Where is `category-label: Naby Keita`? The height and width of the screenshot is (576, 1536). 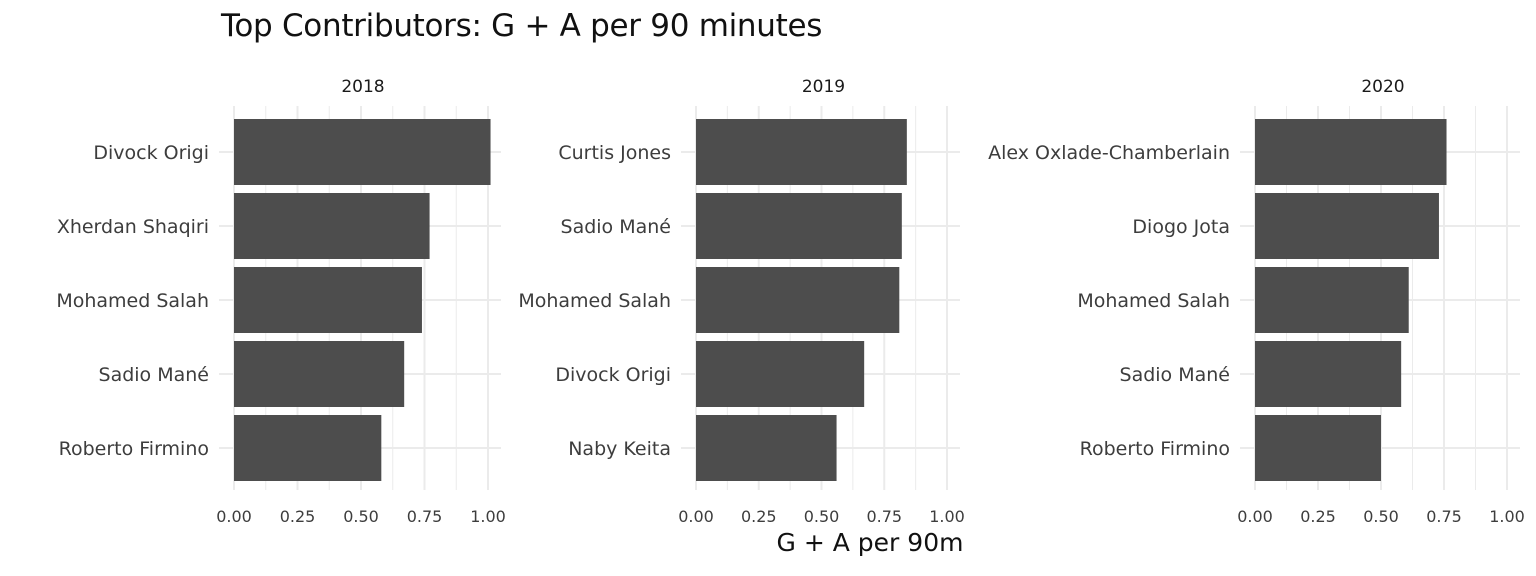 category-label: Naby Keita is located at coordinates (619, 449).